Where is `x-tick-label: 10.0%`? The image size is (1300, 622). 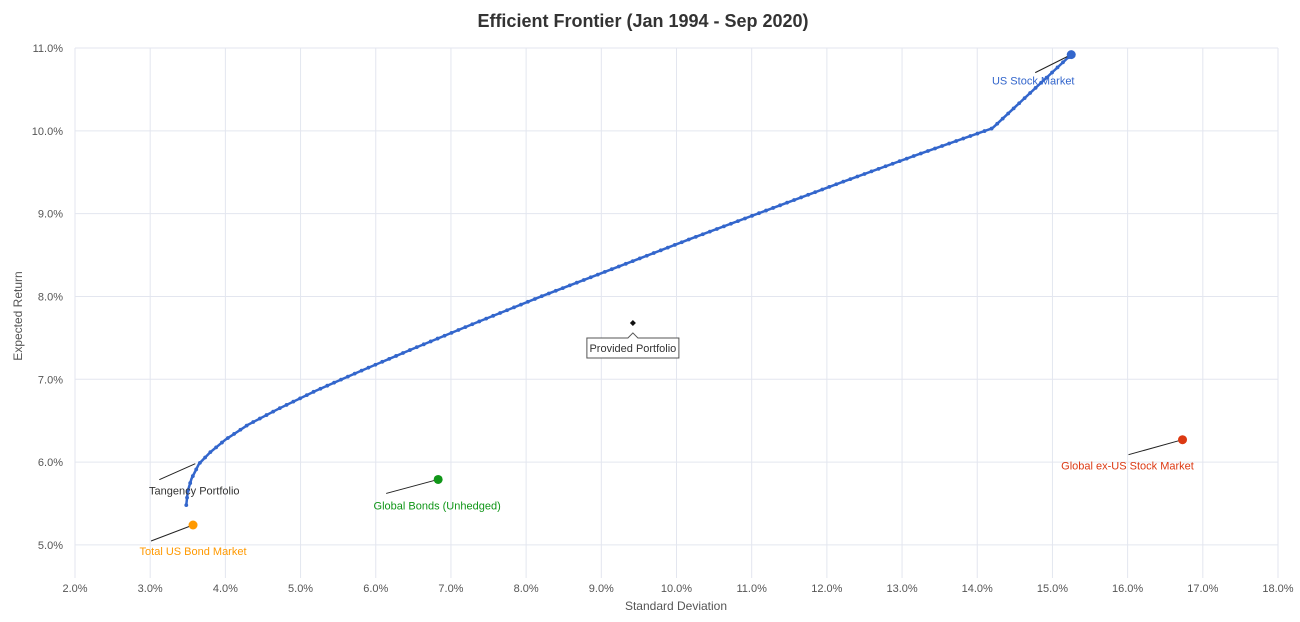 x-tick-label: 10.0% is located at coordinates (676, 589).